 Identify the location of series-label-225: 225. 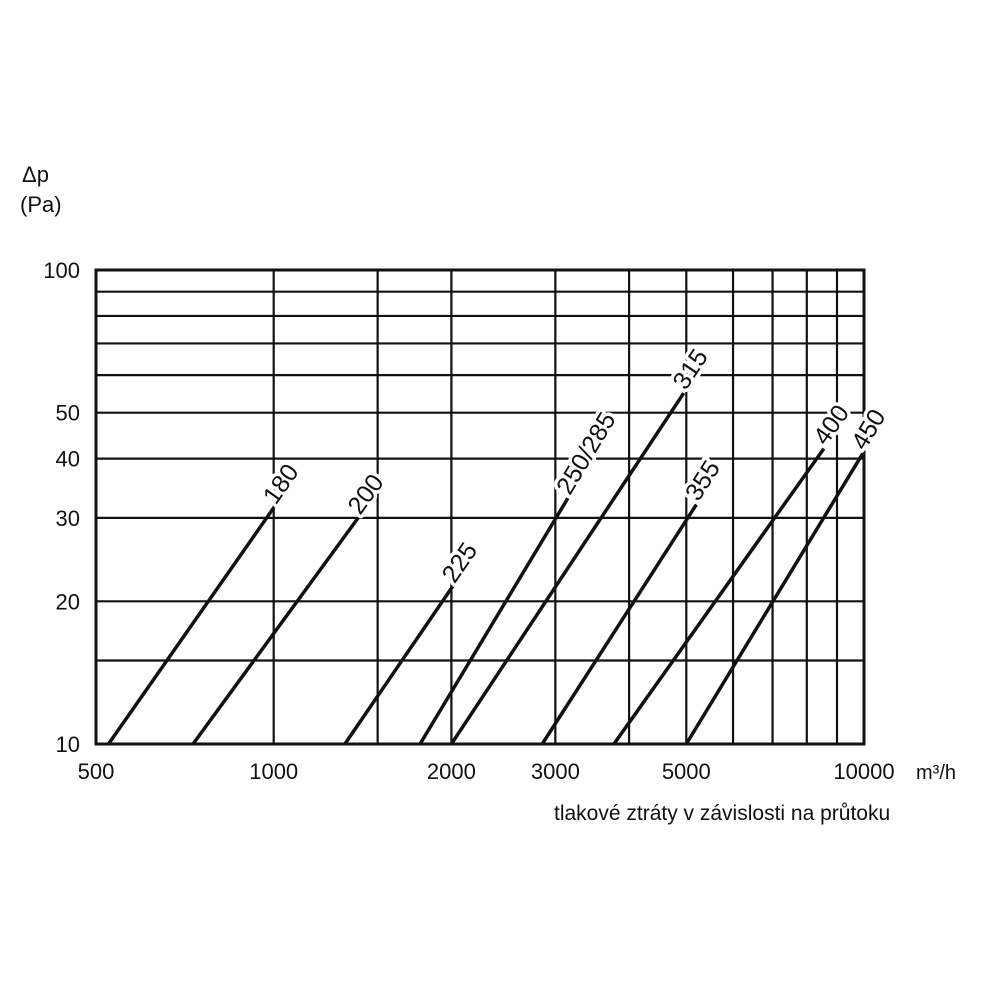
(460, 563).